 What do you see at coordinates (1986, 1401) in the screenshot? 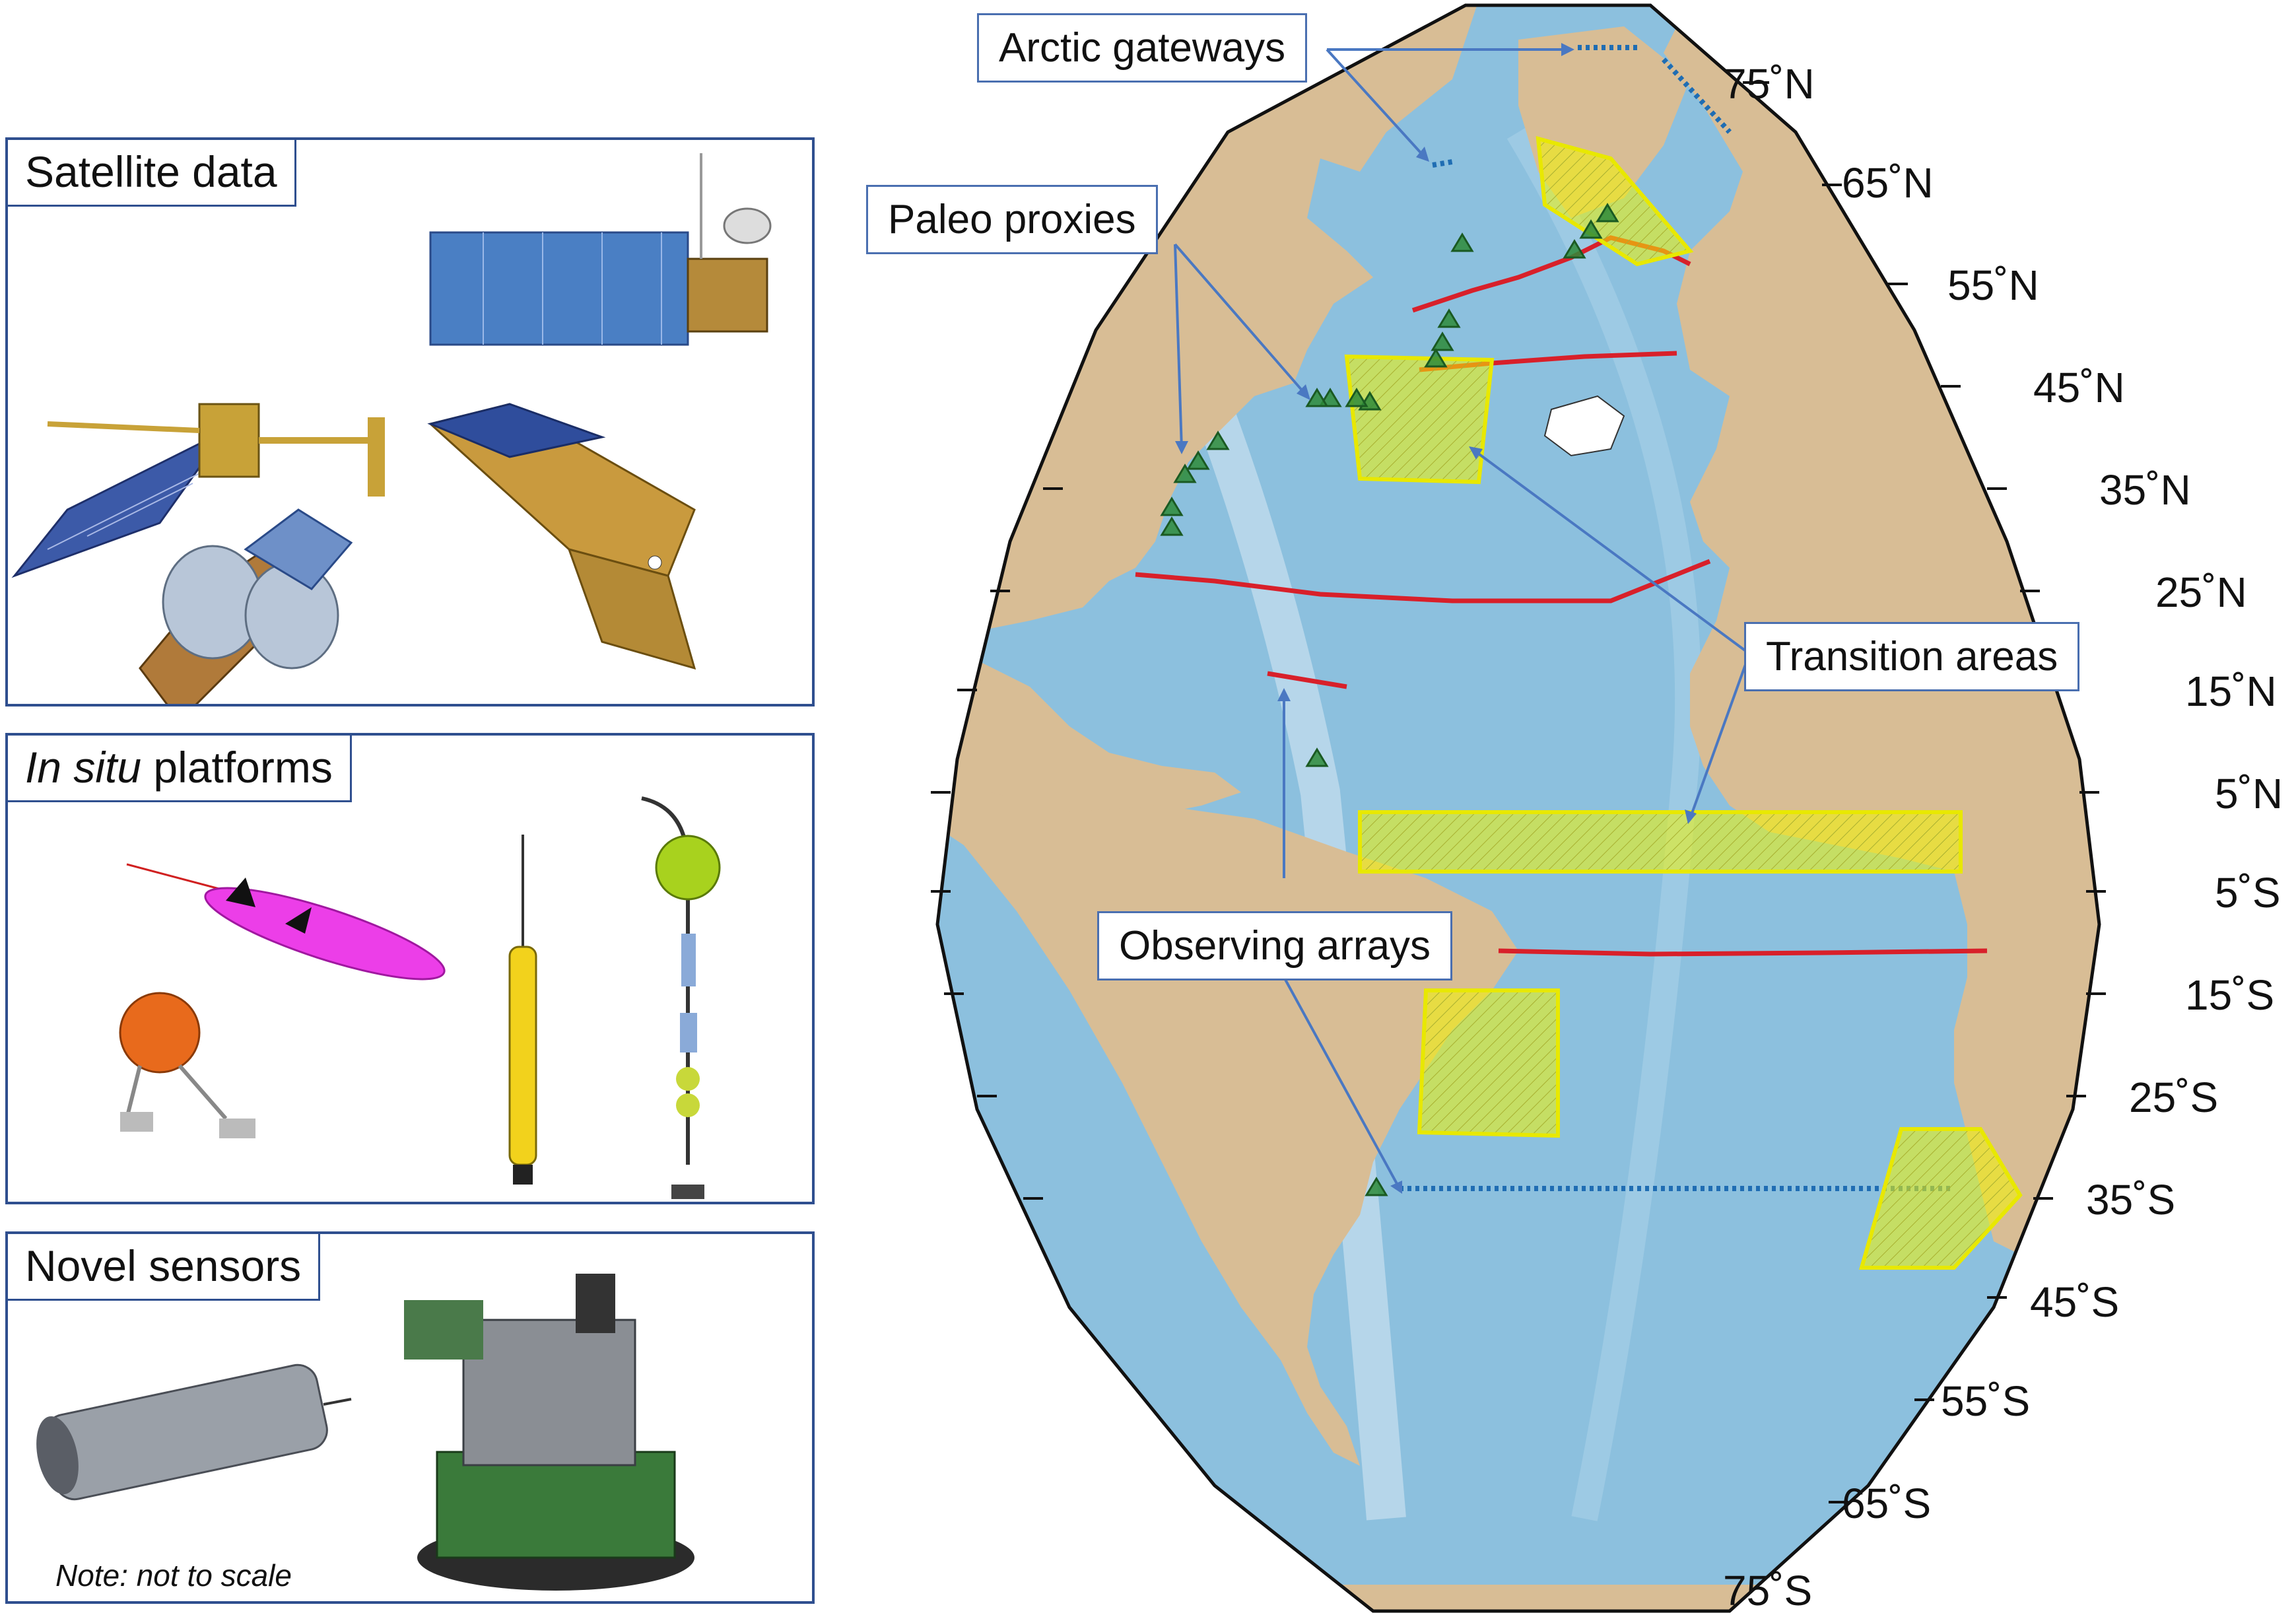
I see `lat-label-55s: 55˚S` at bounding box center [1986, 1401].